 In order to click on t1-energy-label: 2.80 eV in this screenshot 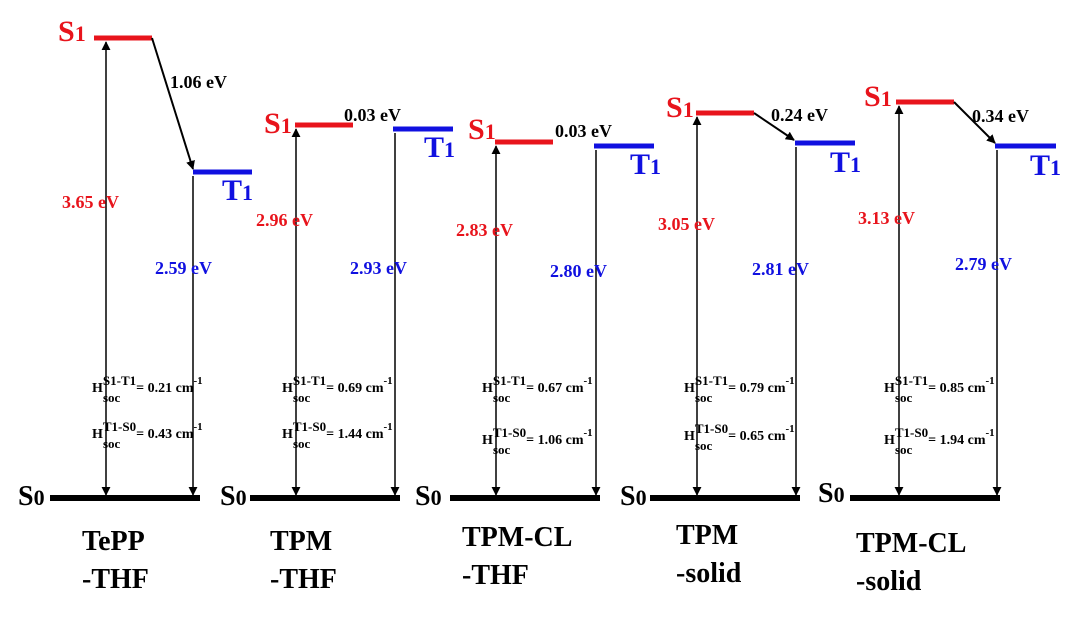, I will do `click(578, 271)`.